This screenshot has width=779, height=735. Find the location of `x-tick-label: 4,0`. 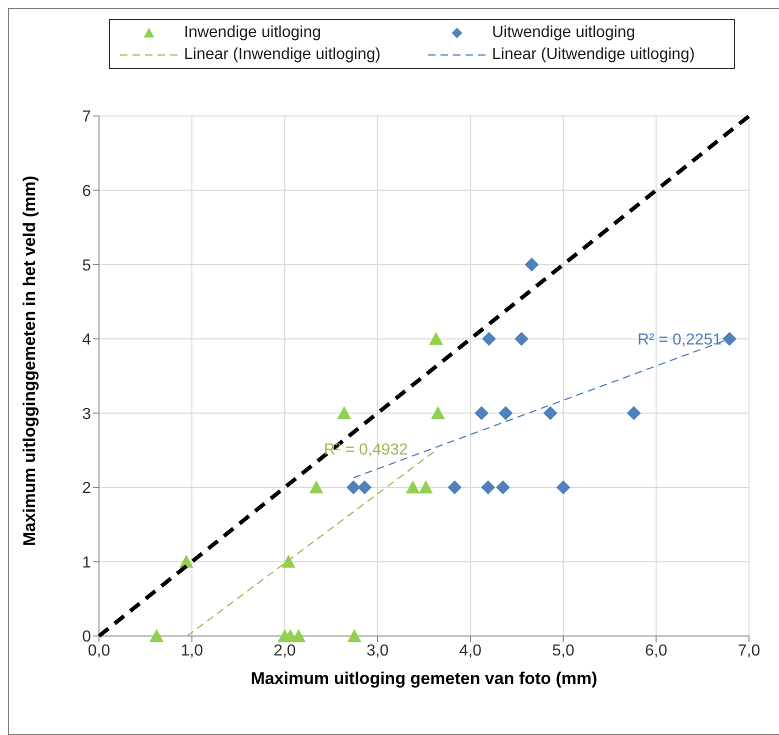

x-tick-label: 4,0 is located at coordinates (470, 651).